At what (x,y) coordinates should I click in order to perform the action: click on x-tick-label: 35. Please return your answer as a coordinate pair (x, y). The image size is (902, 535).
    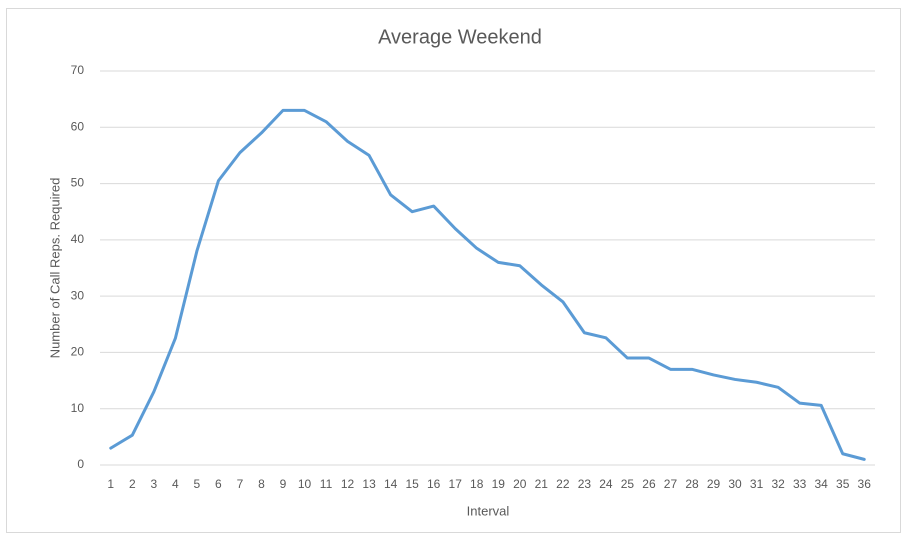
    Looking at the image, I should click on (843, 484).